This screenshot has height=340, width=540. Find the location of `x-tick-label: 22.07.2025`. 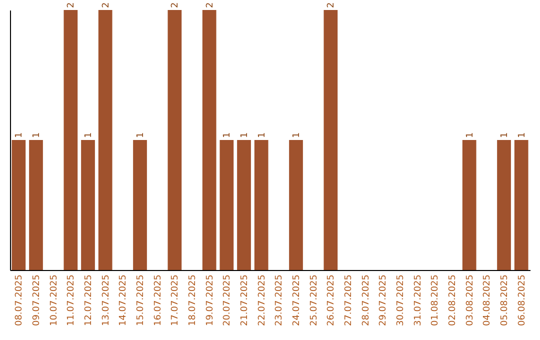

x-tick-label: 22.07.2025 is located at coordinates (262, 300).